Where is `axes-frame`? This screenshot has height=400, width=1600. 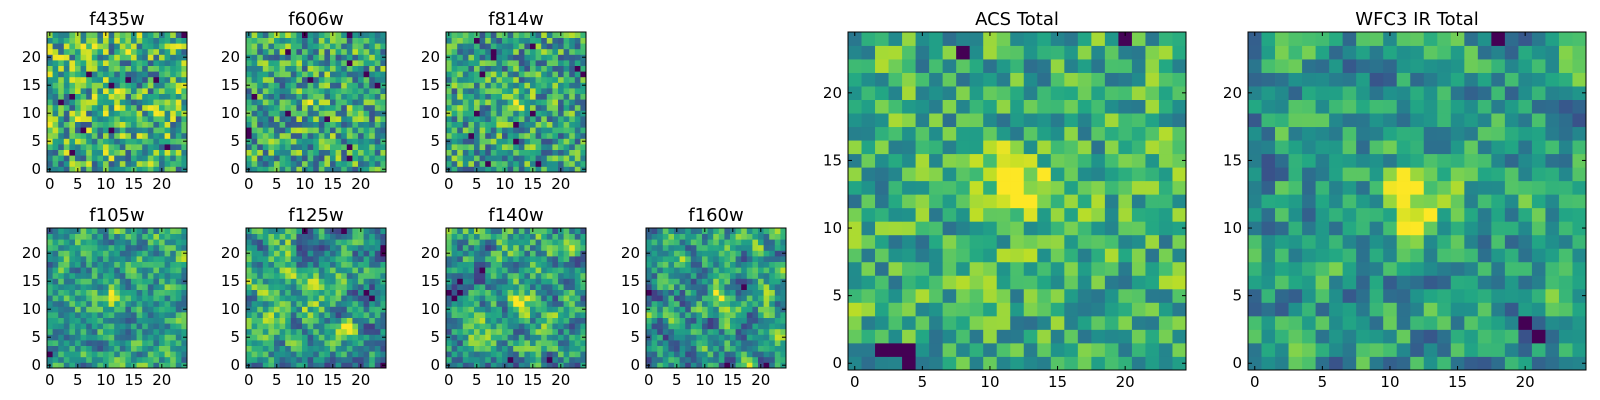 axes-frame is located at coordinates (316, 298).